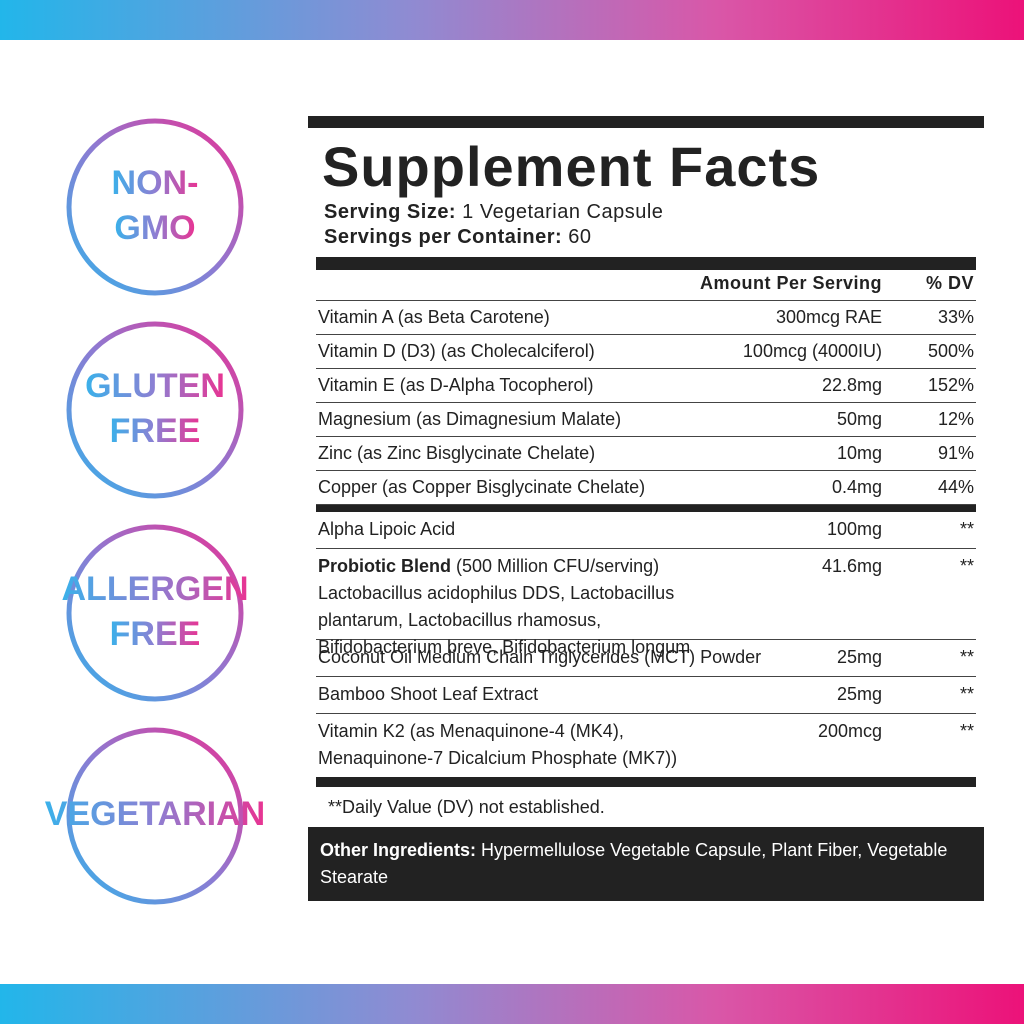  What do you see at coordinates (571, 166) in the screenshot?
I see `panel-title: Supplement Facts` at bounding box center [571, 166].